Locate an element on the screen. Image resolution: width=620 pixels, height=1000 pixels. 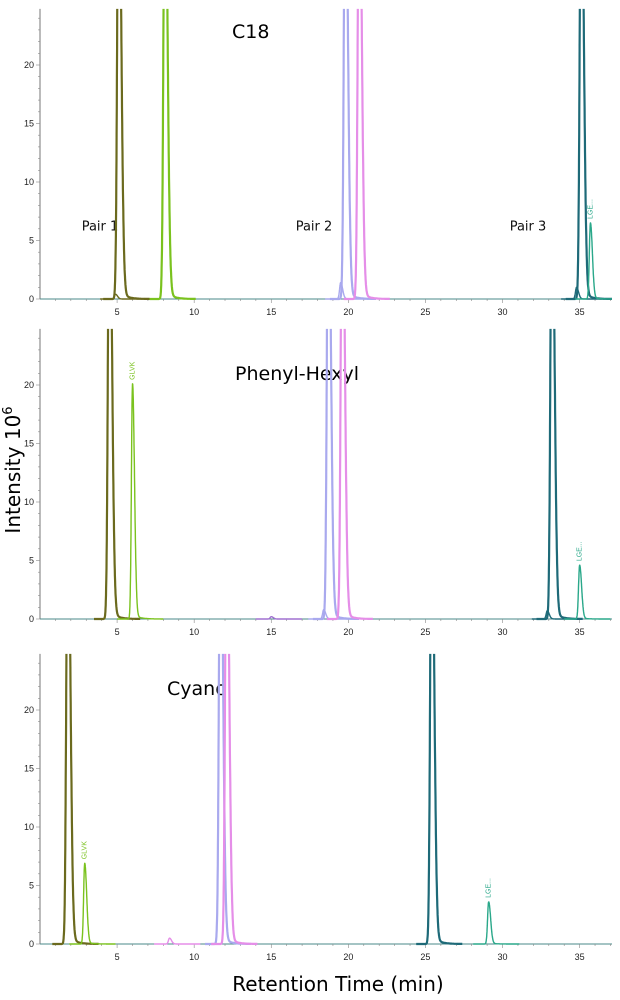
y-axis-label-exponent: 6 is located at coordinates (8, 410).